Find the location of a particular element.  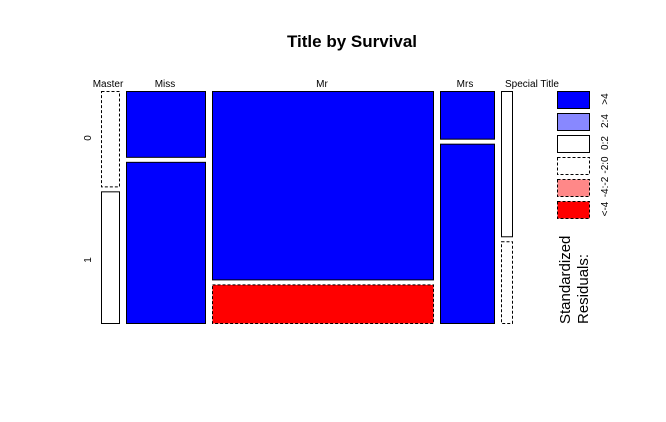

row-label-1: 1 is located at coordinates (88, 260).